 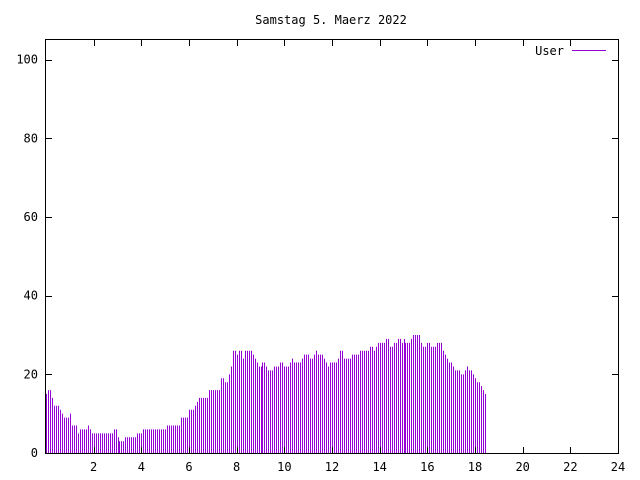 What do you see at coordinates (31, 217) in the screenshot?
I see `y-tick-label: 60` at bounding box center [31, 217].